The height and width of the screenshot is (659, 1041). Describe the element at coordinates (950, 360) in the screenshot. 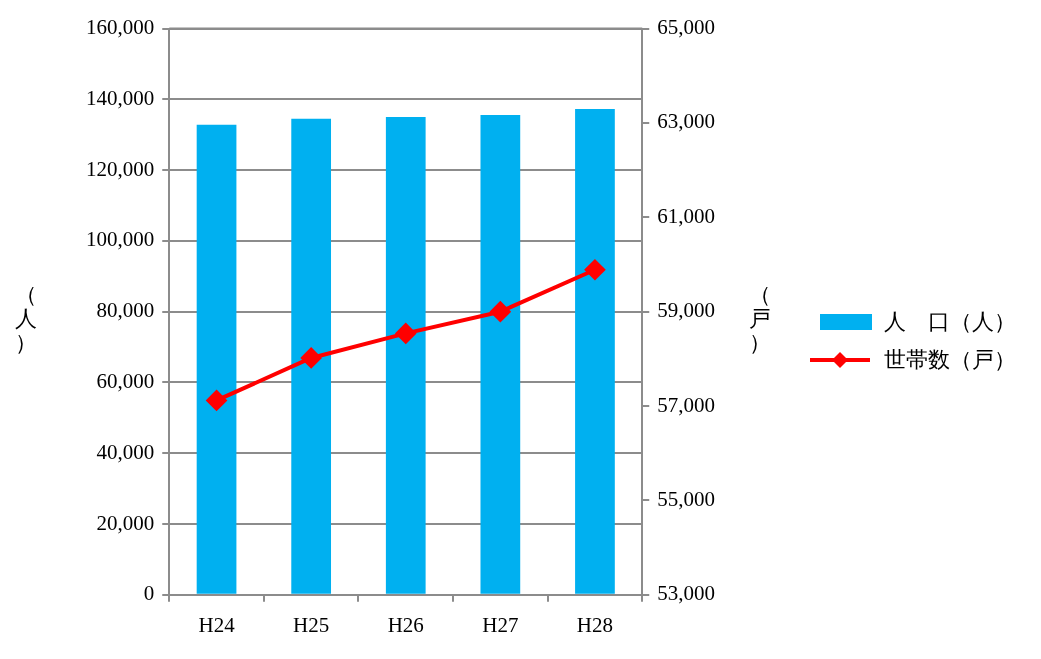

I see `legend-label: 世帯数（戸）` at that location.